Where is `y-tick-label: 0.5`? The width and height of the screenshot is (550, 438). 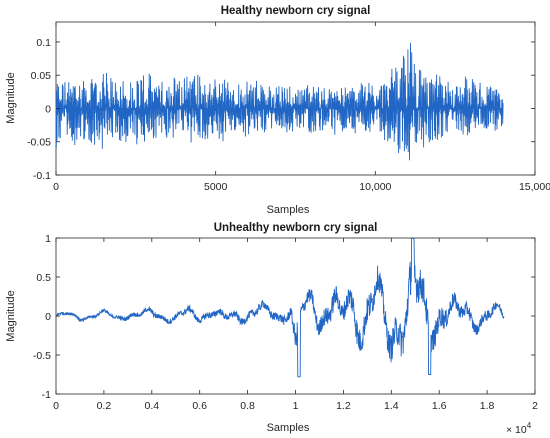 y-tick-label: 0.5 is located at coordinates (43, 278).